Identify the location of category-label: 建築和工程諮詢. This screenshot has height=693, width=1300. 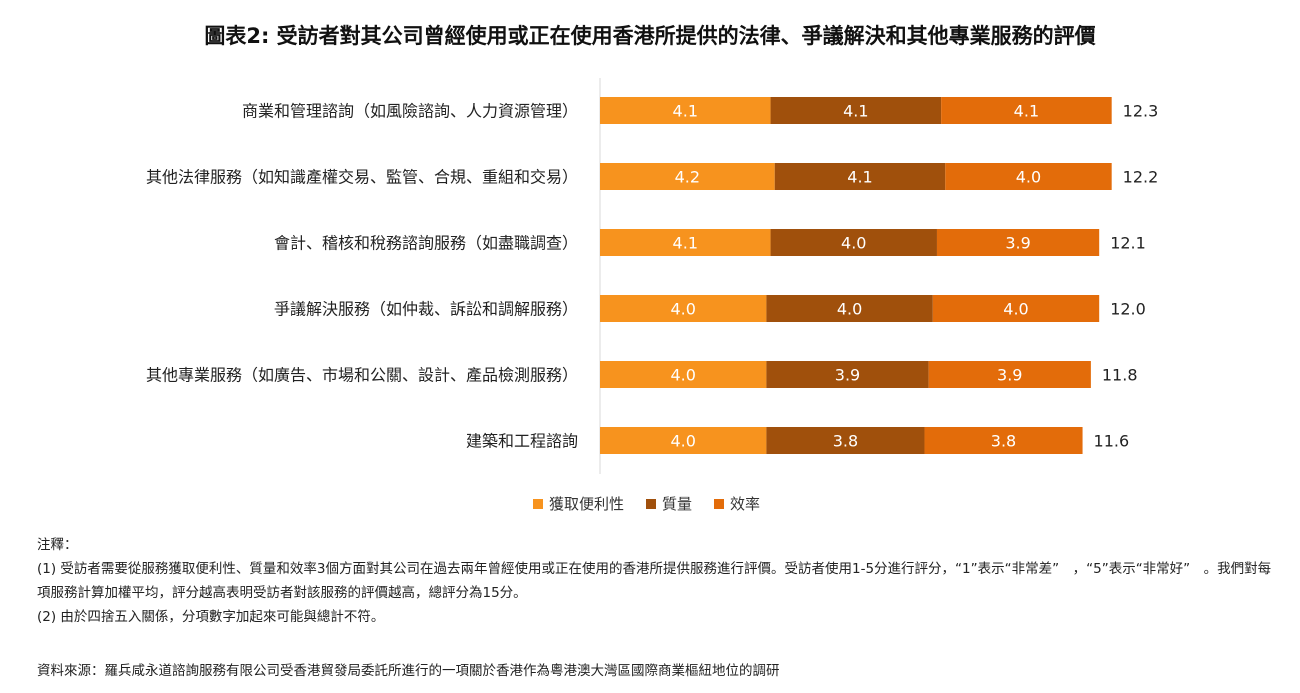
(522, 441).